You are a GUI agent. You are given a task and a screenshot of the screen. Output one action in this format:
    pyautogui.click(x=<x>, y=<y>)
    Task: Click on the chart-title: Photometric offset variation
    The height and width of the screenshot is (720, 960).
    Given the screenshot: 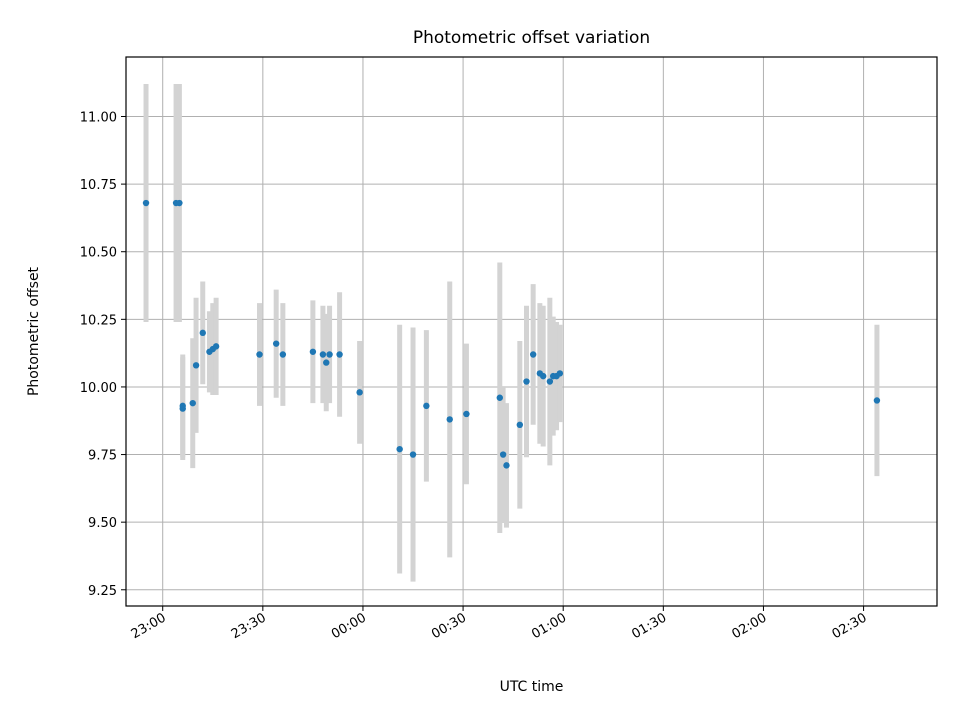 What is the action you would take?
    pyautogui.click(x=531, y=38)
    